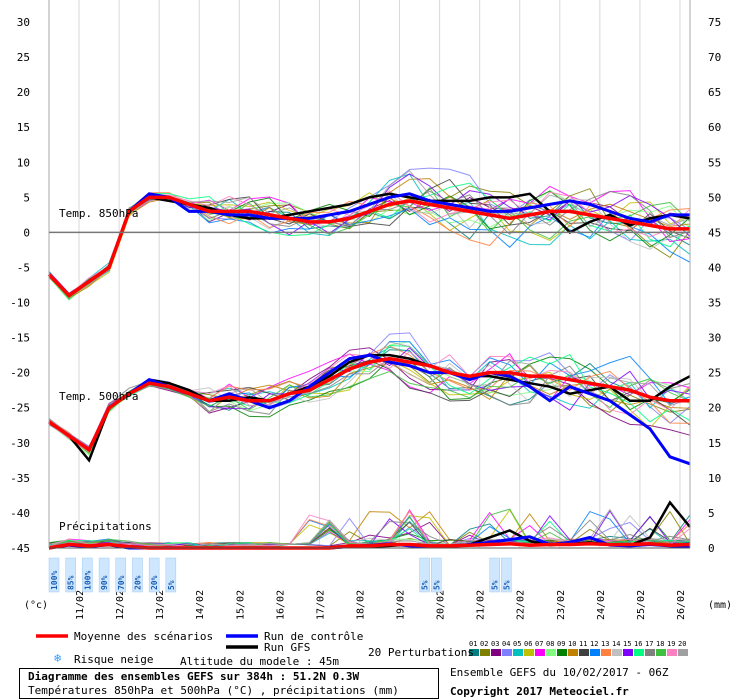 The image size is (740, 700). What do you see at coordinates (259, 661) in the screenshot?
I see `legend-altitude-label: Altitude du modele : 45m` at bounding box center [259, 661].